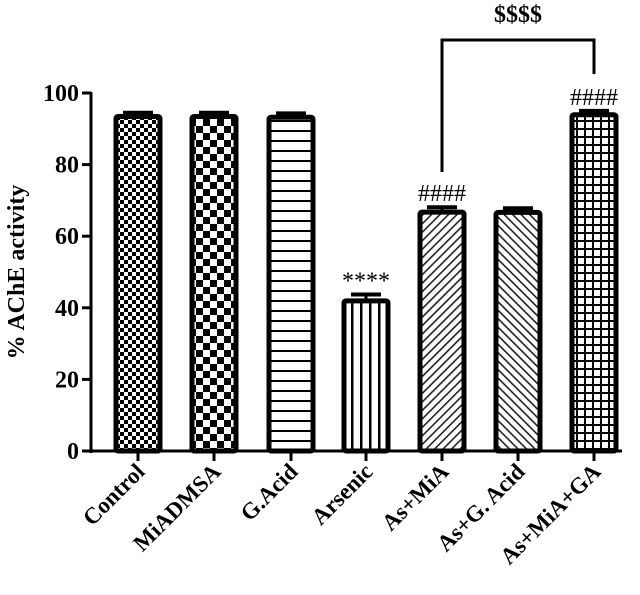 The width and height of the screenshot is (640, 595). Describe the element at coordinates (67, 166) in the screenshot. I see `y-tick-label: 80` at that location.